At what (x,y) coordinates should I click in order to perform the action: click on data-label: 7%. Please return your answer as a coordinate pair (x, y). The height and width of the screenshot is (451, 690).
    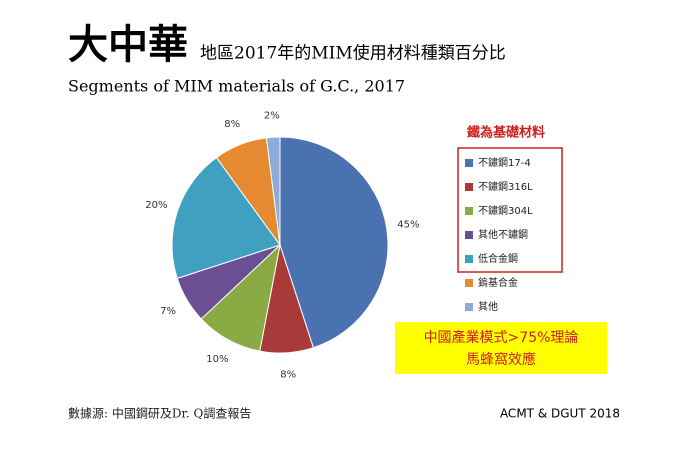
    Looking at the image, I should click on (168, 311).